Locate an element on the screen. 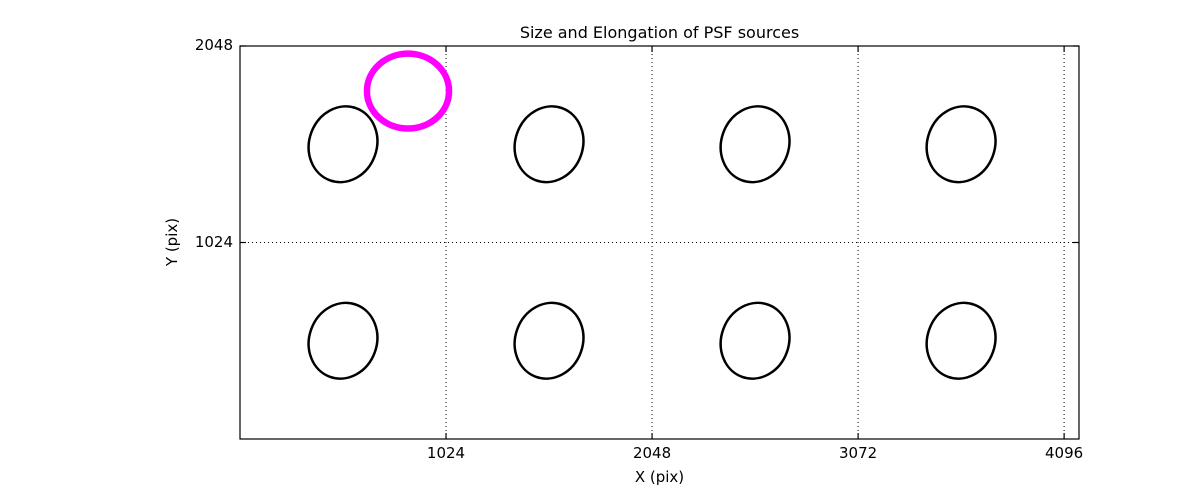  chart-title: Size and Elongation of PSF sources is located at coordinates (659, 32).